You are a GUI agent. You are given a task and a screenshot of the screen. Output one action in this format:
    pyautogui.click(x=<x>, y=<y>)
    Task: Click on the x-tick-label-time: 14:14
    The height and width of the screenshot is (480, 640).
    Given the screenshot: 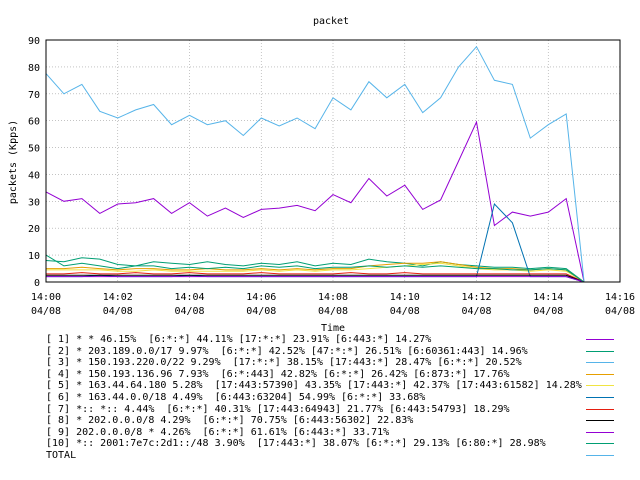 What is the action you would take?
    pyautogui.click(x=548, y=297)
    